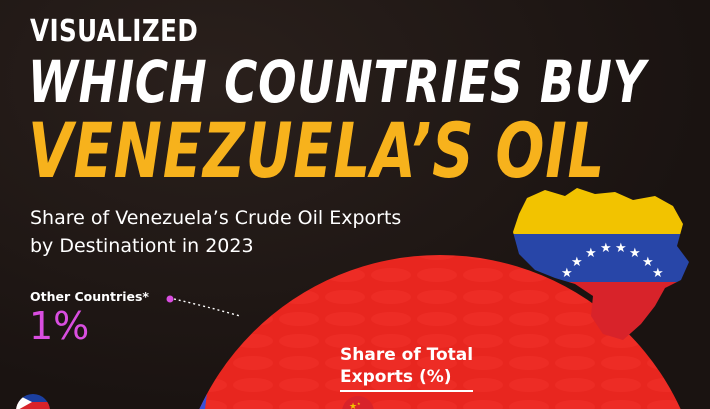  Describe the element at coordinates (192, 382) in the screenshot. I see `blue-slice` at that location.